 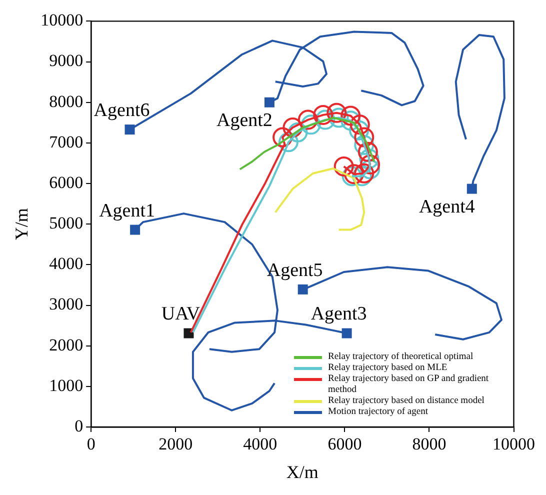 What do you see at coordinates (180, 314) in the screenshot?
I see `annotation: UAV` at bounding box center [180, 314].